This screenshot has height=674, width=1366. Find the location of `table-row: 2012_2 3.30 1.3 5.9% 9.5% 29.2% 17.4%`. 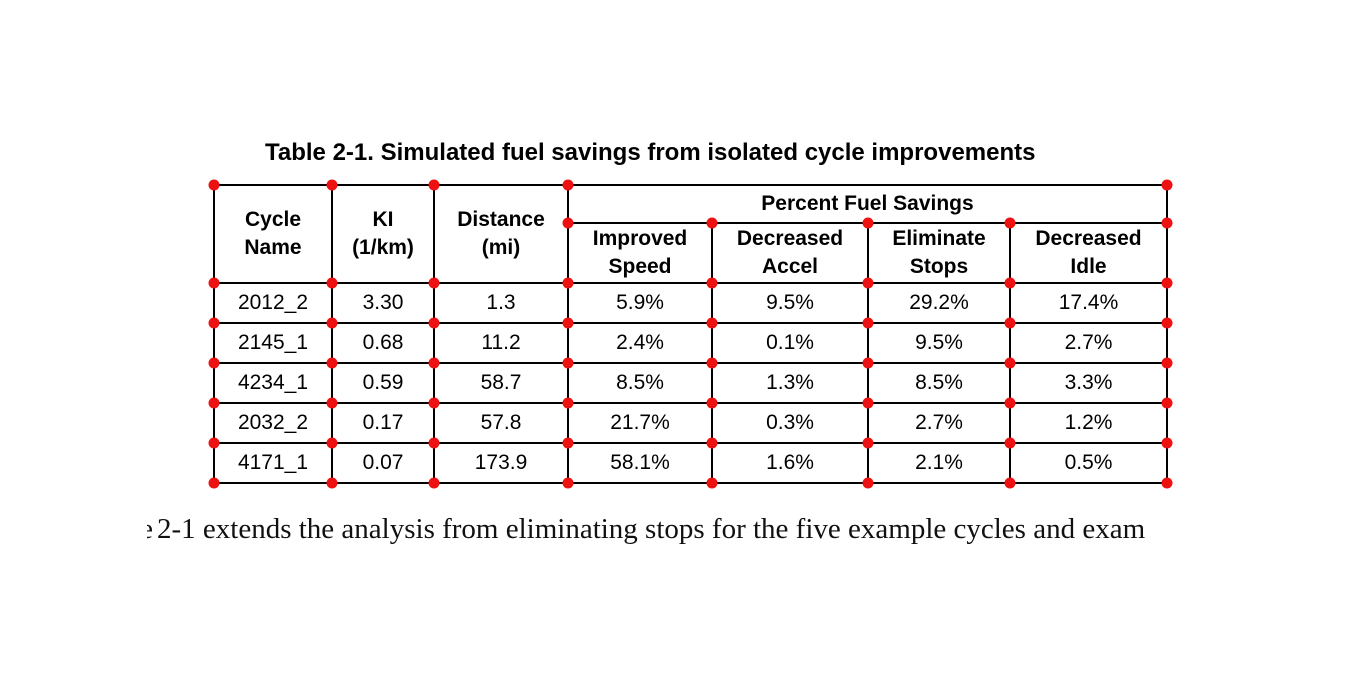

table-row: 2012_2 3.30 1.3 5.9% 9.5% 29.2% 17.4% is located at coordinates (690, 303).